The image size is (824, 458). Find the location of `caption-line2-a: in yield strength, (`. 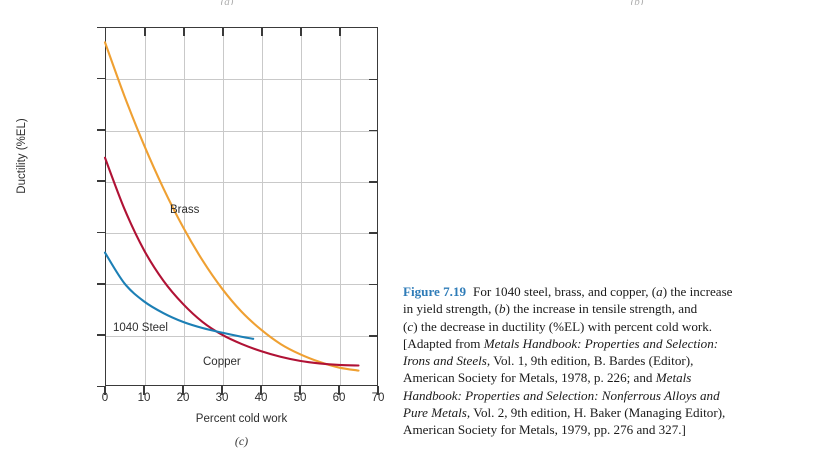

caption-line2-a: in yield strength, ( is located at coordinates (451, 309).